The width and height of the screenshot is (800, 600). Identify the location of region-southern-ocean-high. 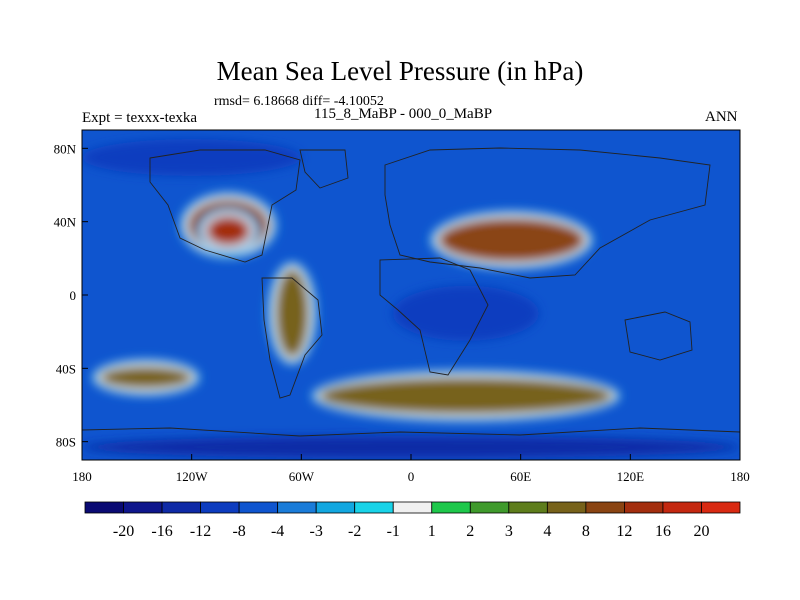
(466, 396).